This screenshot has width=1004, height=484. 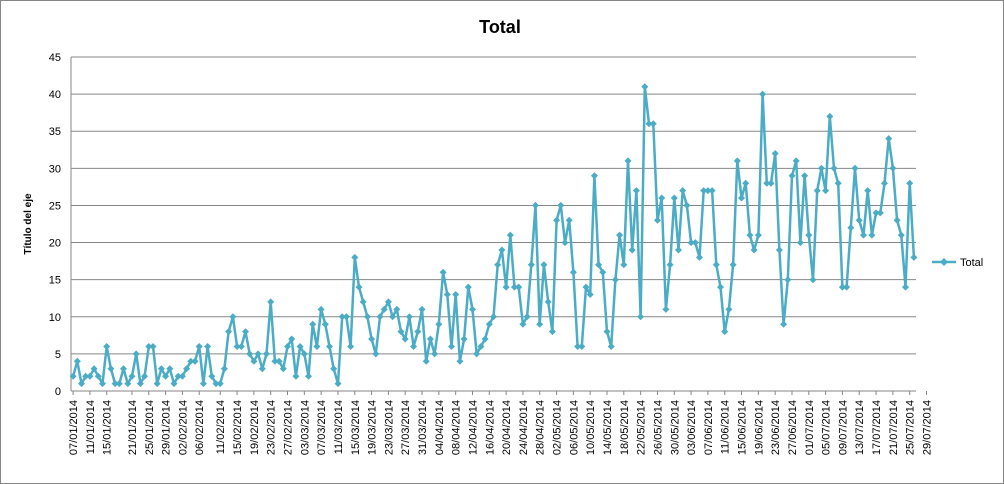 I want to click on x-tick-label: 25/01/2014, so click(x=150, y=427).